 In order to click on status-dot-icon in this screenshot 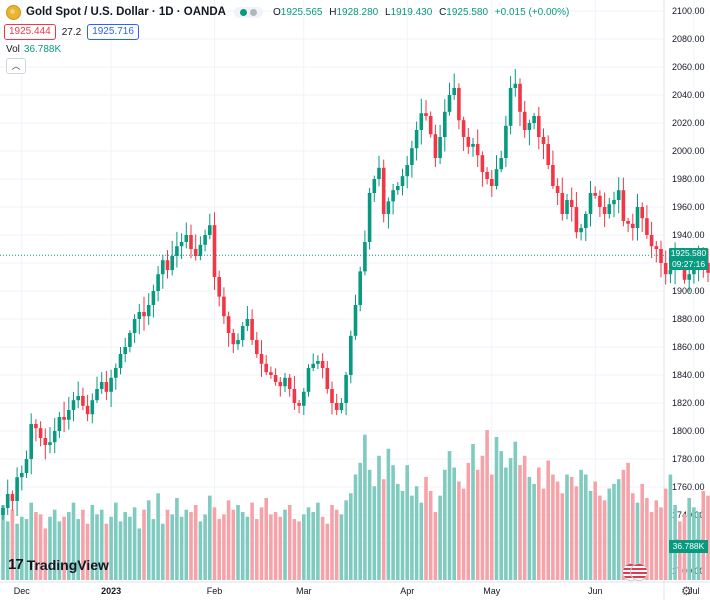, I will do `click(253, 12)`.